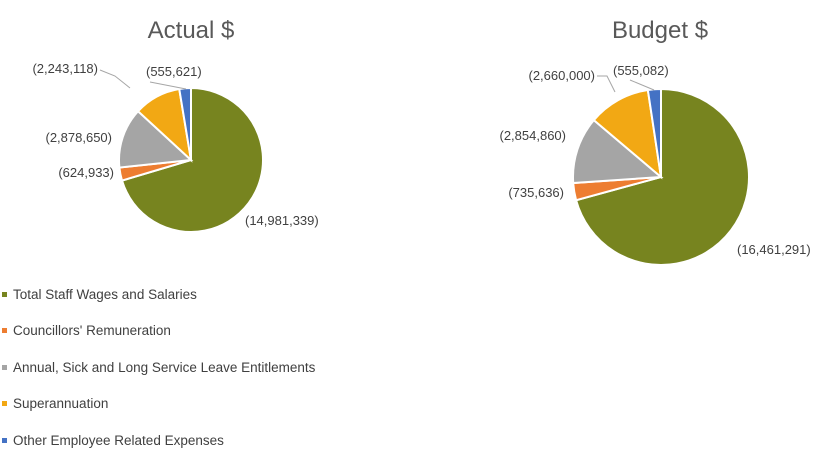  Describe the element at coordinates (92, 331) in the screenshot. I see `legend-label-councillors: Councillors' Remuneration` at that location.